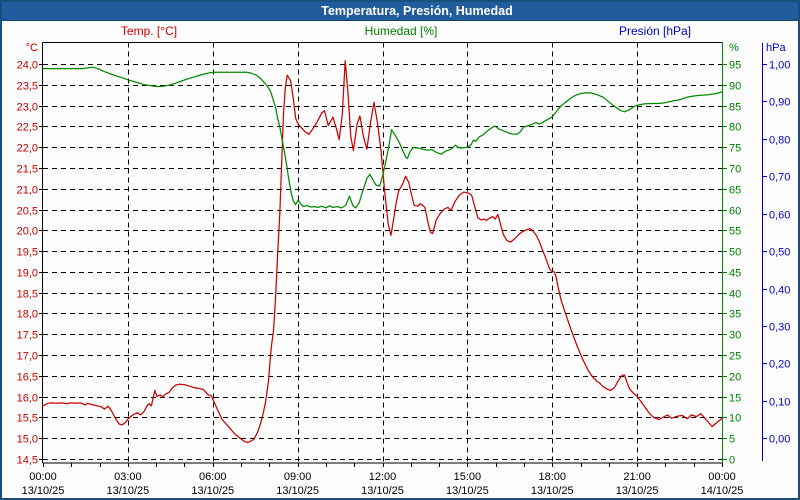 This screenshot has width=800, height=500. I want to click on humidity-tick-label: 95, so click(735, 66).